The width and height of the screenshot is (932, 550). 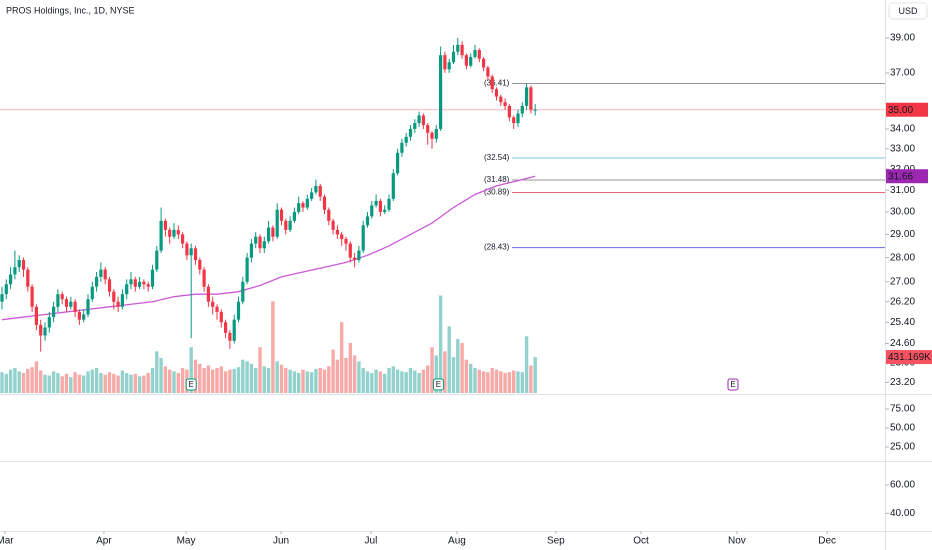 What do you see at coordinates (902, 234) in the screenshot?
I see `y-tick-label: 29.00` at bounding box center [902, 234].